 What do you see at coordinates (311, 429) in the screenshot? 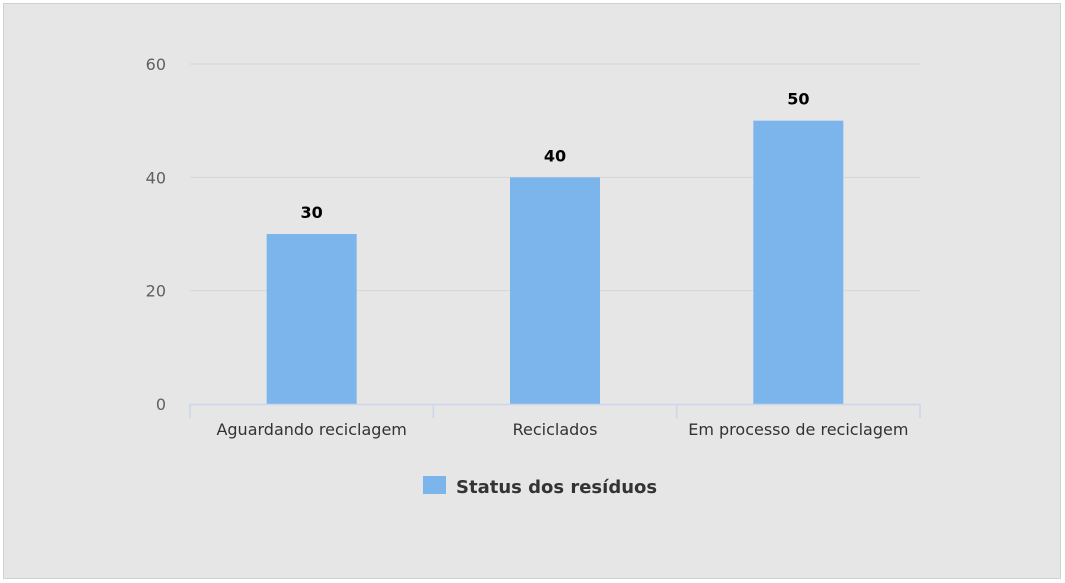
I see `x-tick-label: Aguardando reciclagem` at bounding box center [311, 429].